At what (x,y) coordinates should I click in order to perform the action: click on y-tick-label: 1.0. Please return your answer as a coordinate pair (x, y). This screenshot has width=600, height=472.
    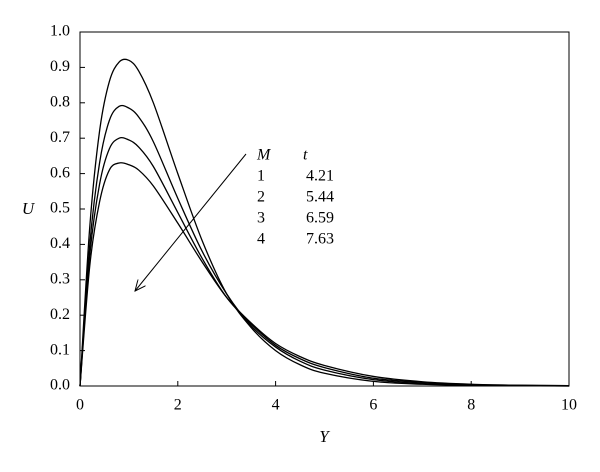
    Looking at the image, I should click on (60, 31).